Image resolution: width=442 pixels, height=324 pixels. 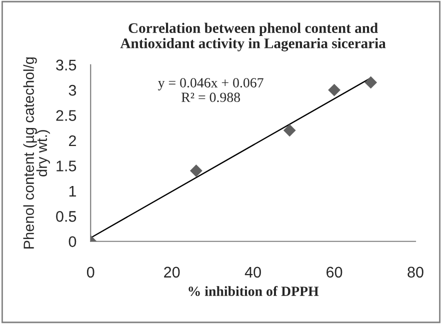 I want to click on x-tick-label: 0, so click(x=90, y=272).